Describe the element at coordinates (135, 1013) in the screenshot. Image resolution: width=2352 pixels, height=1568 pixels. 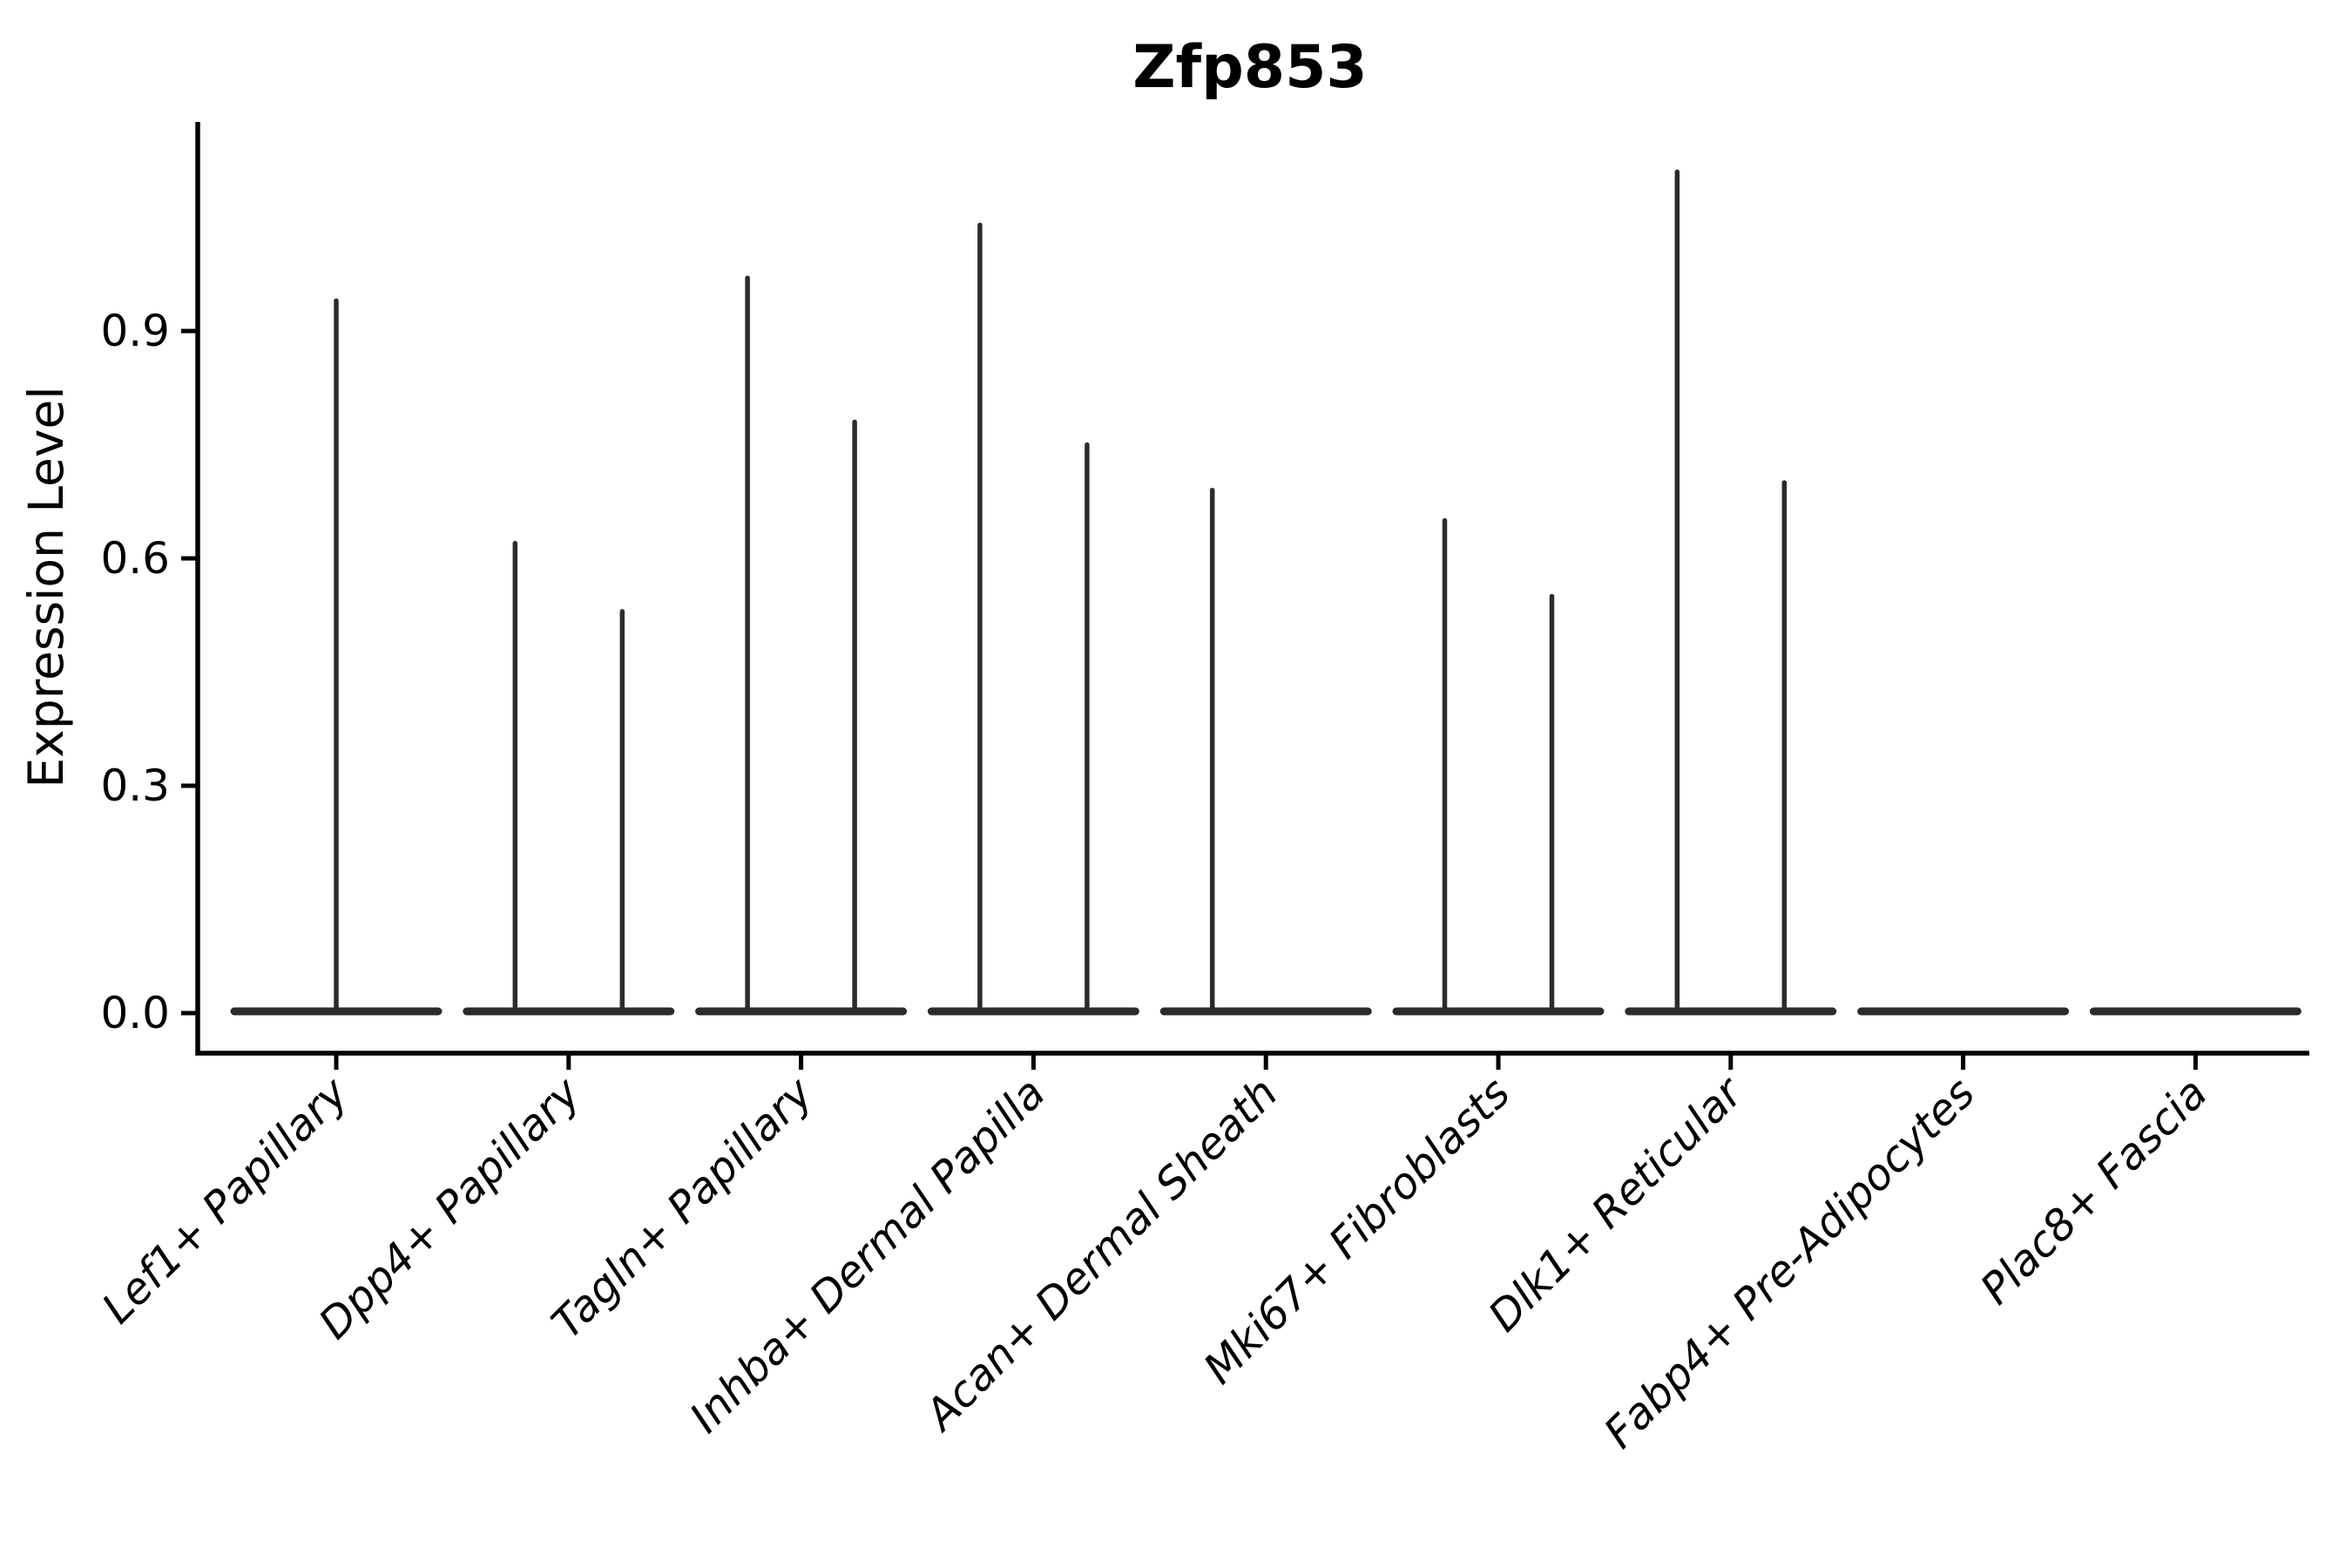
I see `y-tick-label: 0.0` at that location.